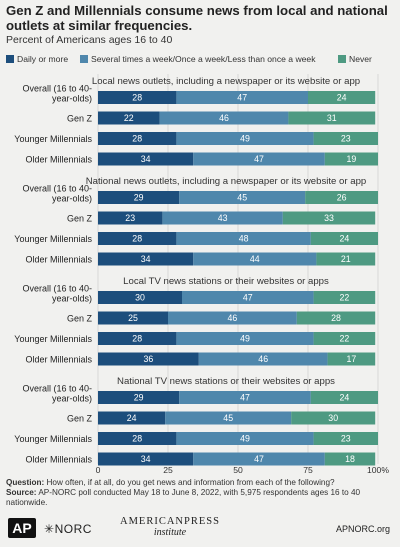 The width and height of the screenshot is (400, 547). Describe the element at coordinates (22, 528) in the screenshot. I see `ap-logo: AP` at that location.